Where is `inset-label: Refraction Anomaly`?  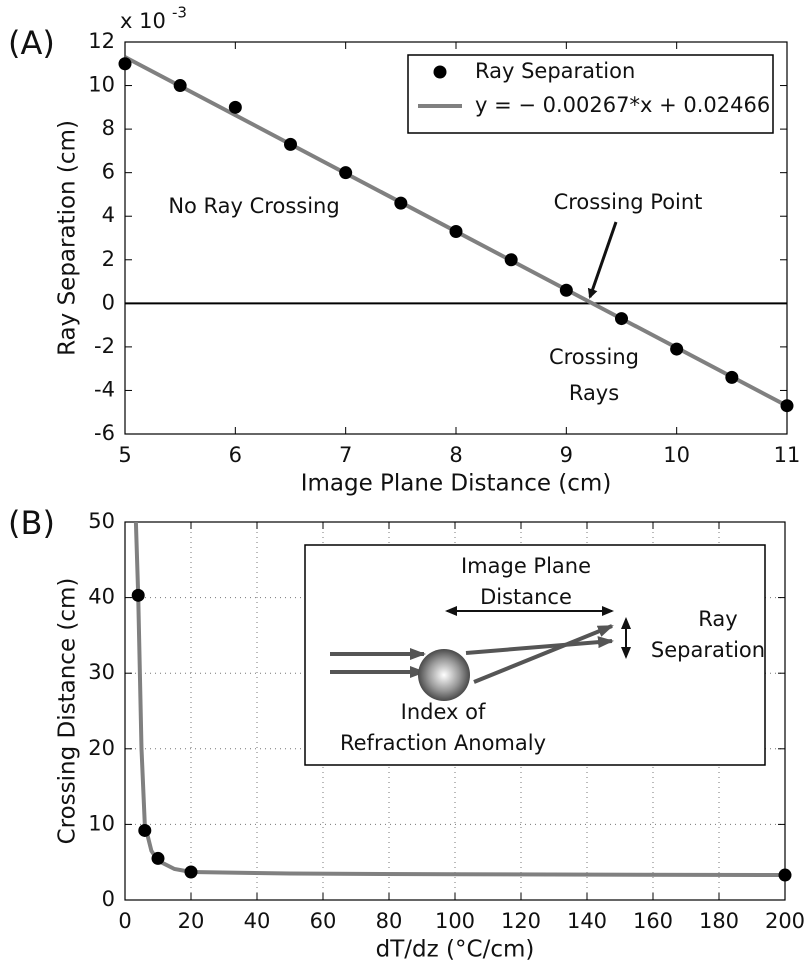
inset-label: Refraction Anomaly is located at coordinates (443, 743).